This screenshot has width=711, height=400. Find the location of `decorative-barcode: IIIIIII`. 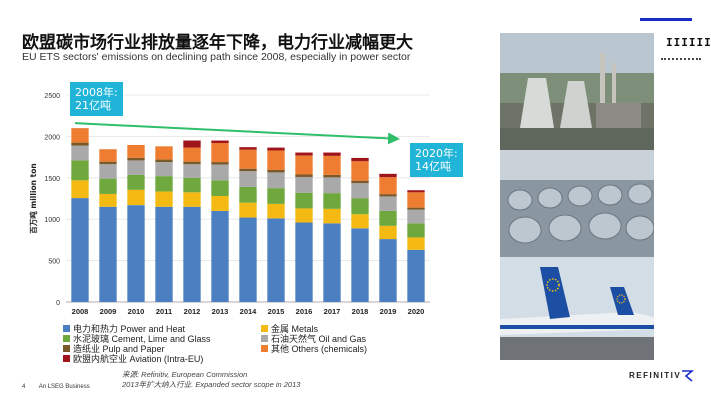

decorative-barcode: IIIIIII is located at coordinates (688, 42).